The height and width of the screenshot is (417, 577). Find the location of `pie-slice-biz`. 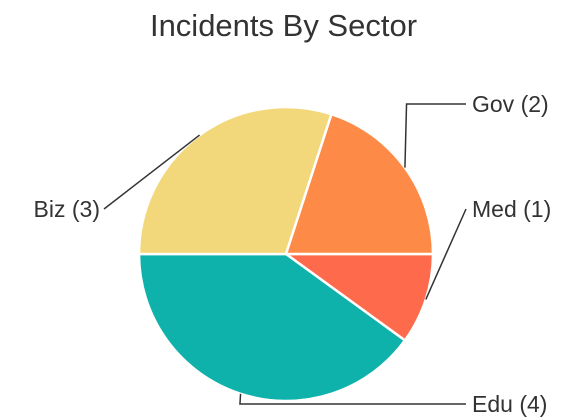

pie-slice-biz is located at coordinates (235, 180).